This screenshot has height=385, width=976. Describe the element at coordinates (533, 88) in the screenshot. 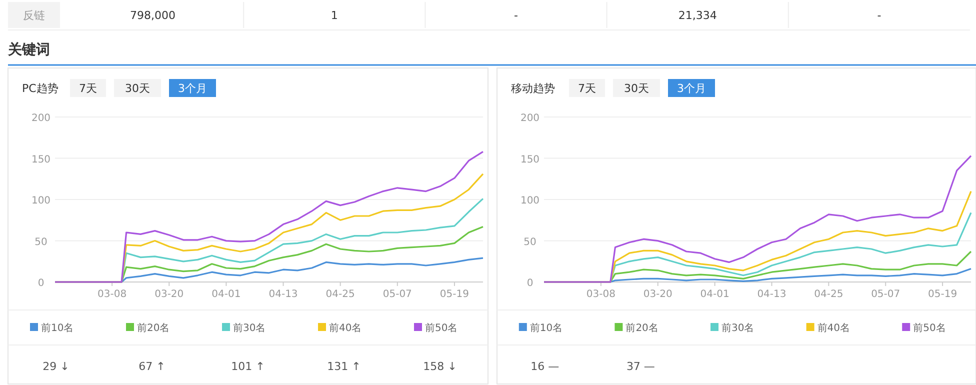

I see `chart-title: 移动趋势` at that location.